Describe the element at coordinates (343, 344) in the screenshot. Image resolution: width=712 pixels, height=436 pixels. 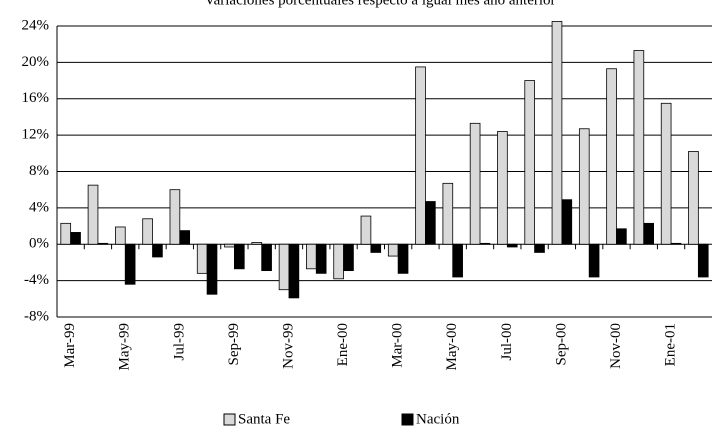
I see `x-tick-label: Ene-00` at that location.